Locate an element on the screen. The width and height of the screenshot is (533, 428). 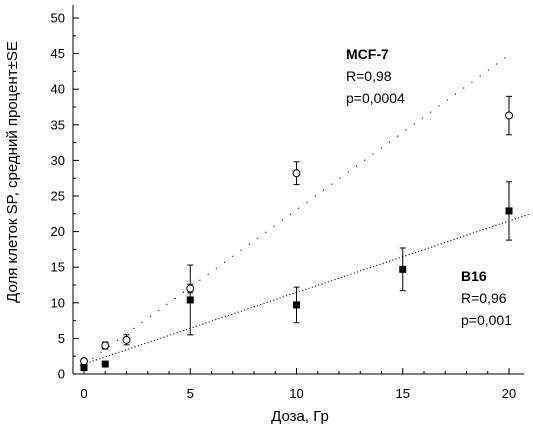
x-tick-label: 20 is located at coordinates (509, 393).